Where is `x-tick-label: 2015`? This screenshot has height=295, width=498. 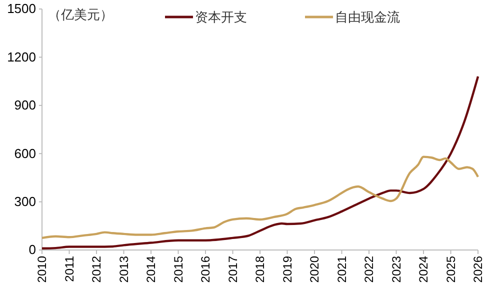
x-tick-label: 2015 is located at coordinates (178, 269).